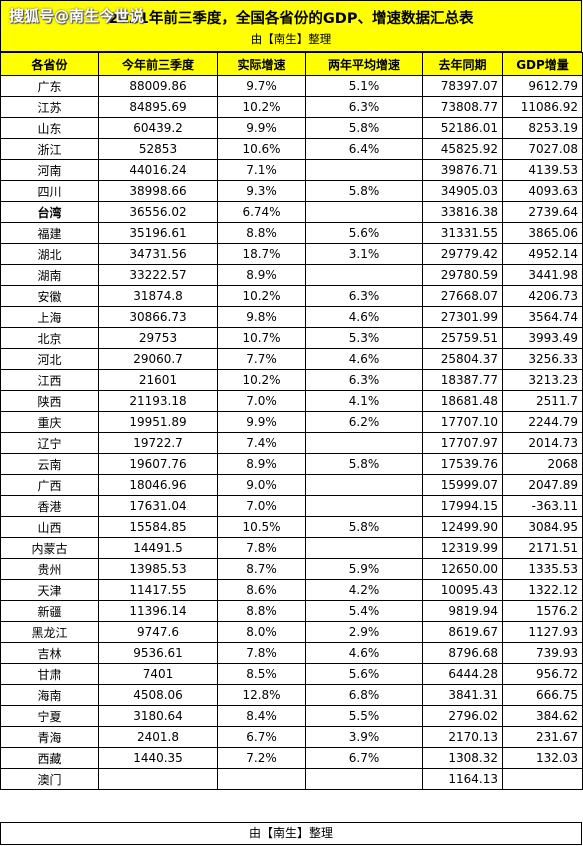 The width and height of the screenshot is (583, 846). What do you see at coordinates (364, 611) in the screenshot?
I see `avg-growth-cell: 5.4%` at bounding box center [364, 611].